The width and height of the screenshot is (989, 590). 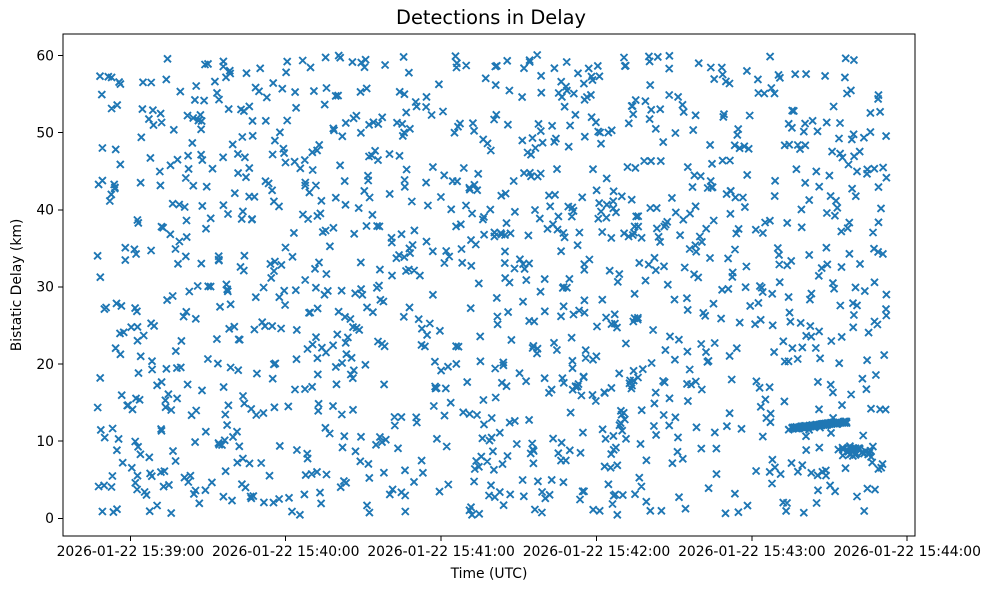 I want to click on x-tick-label: 2026-01-22 15:39:00, so click(x=131, y=552).